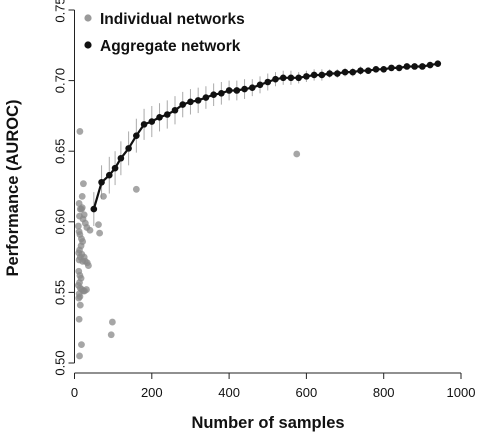  I want to click on legend-marker-individual, so click(88, 18).